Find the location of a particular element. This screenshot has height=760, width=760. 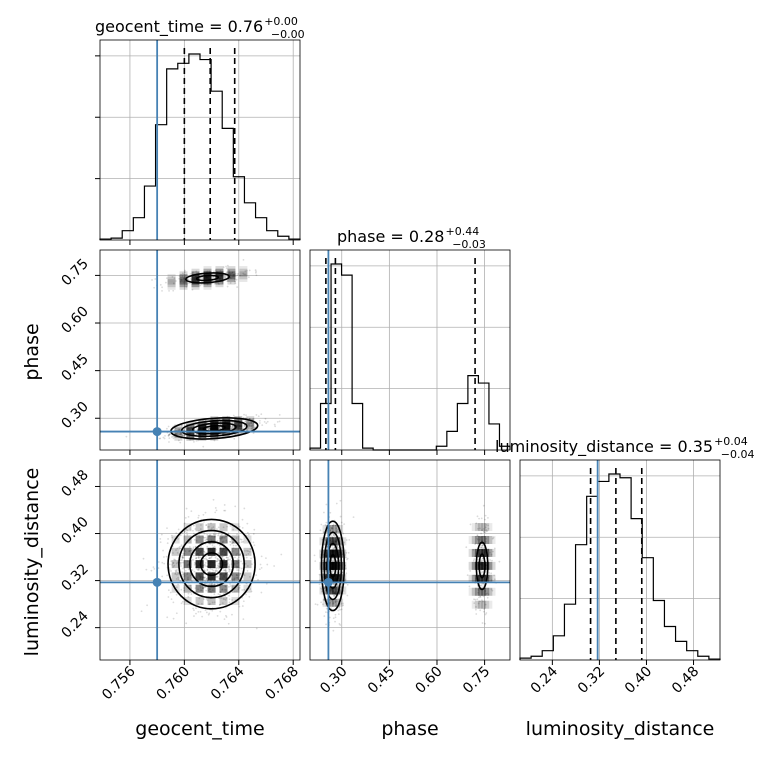

y-axis-label-phase: phase is located at coordinates (32, 351).